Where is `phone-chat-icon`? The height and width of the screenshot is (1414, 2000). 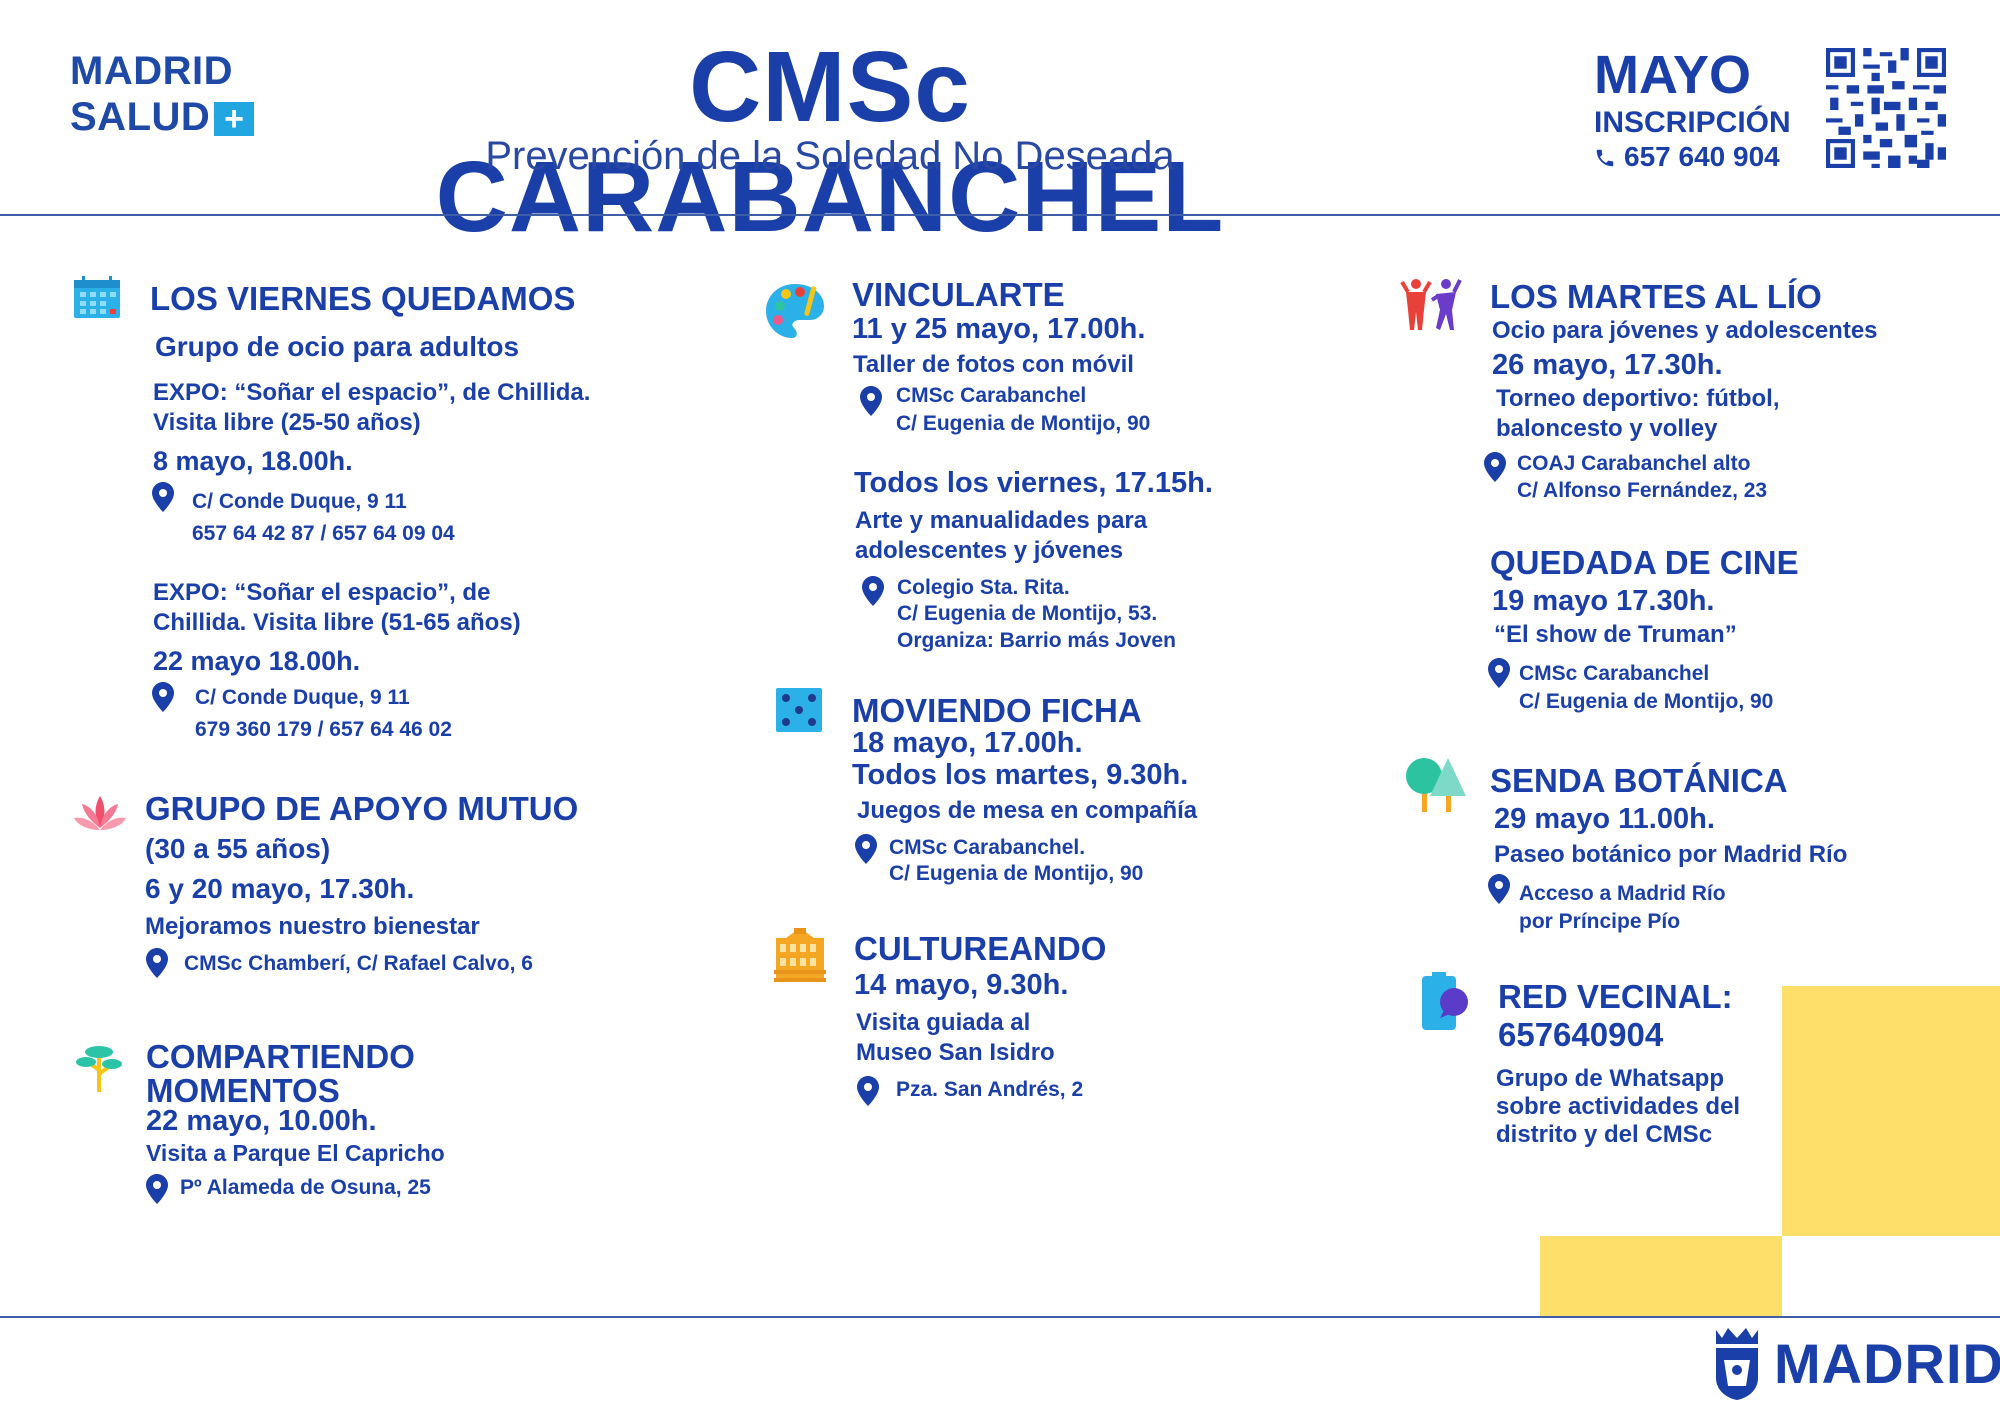 phone-chat-icon is located at coordinates (1445, 1001).